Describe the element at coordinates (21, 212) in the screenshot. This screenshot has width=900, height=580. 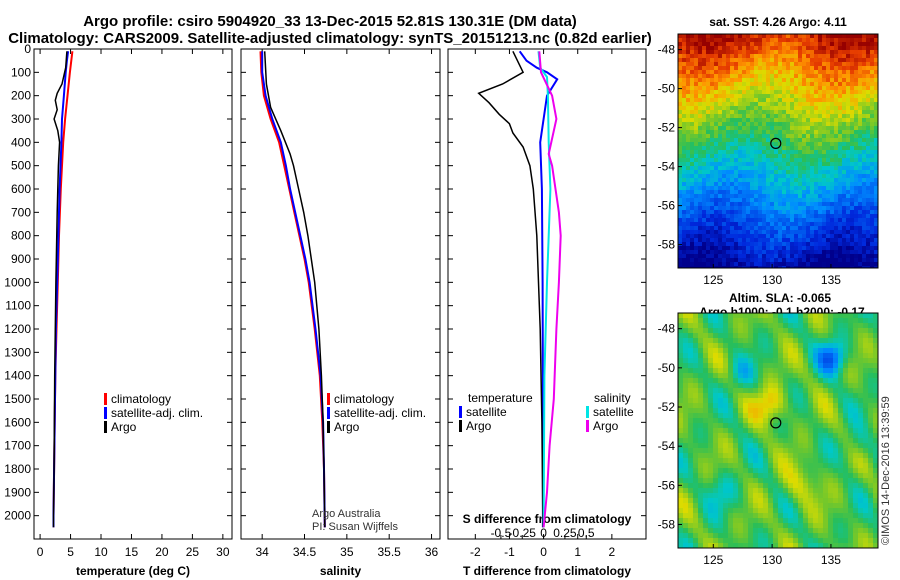
I see `y-tick-label: 700` at that location.